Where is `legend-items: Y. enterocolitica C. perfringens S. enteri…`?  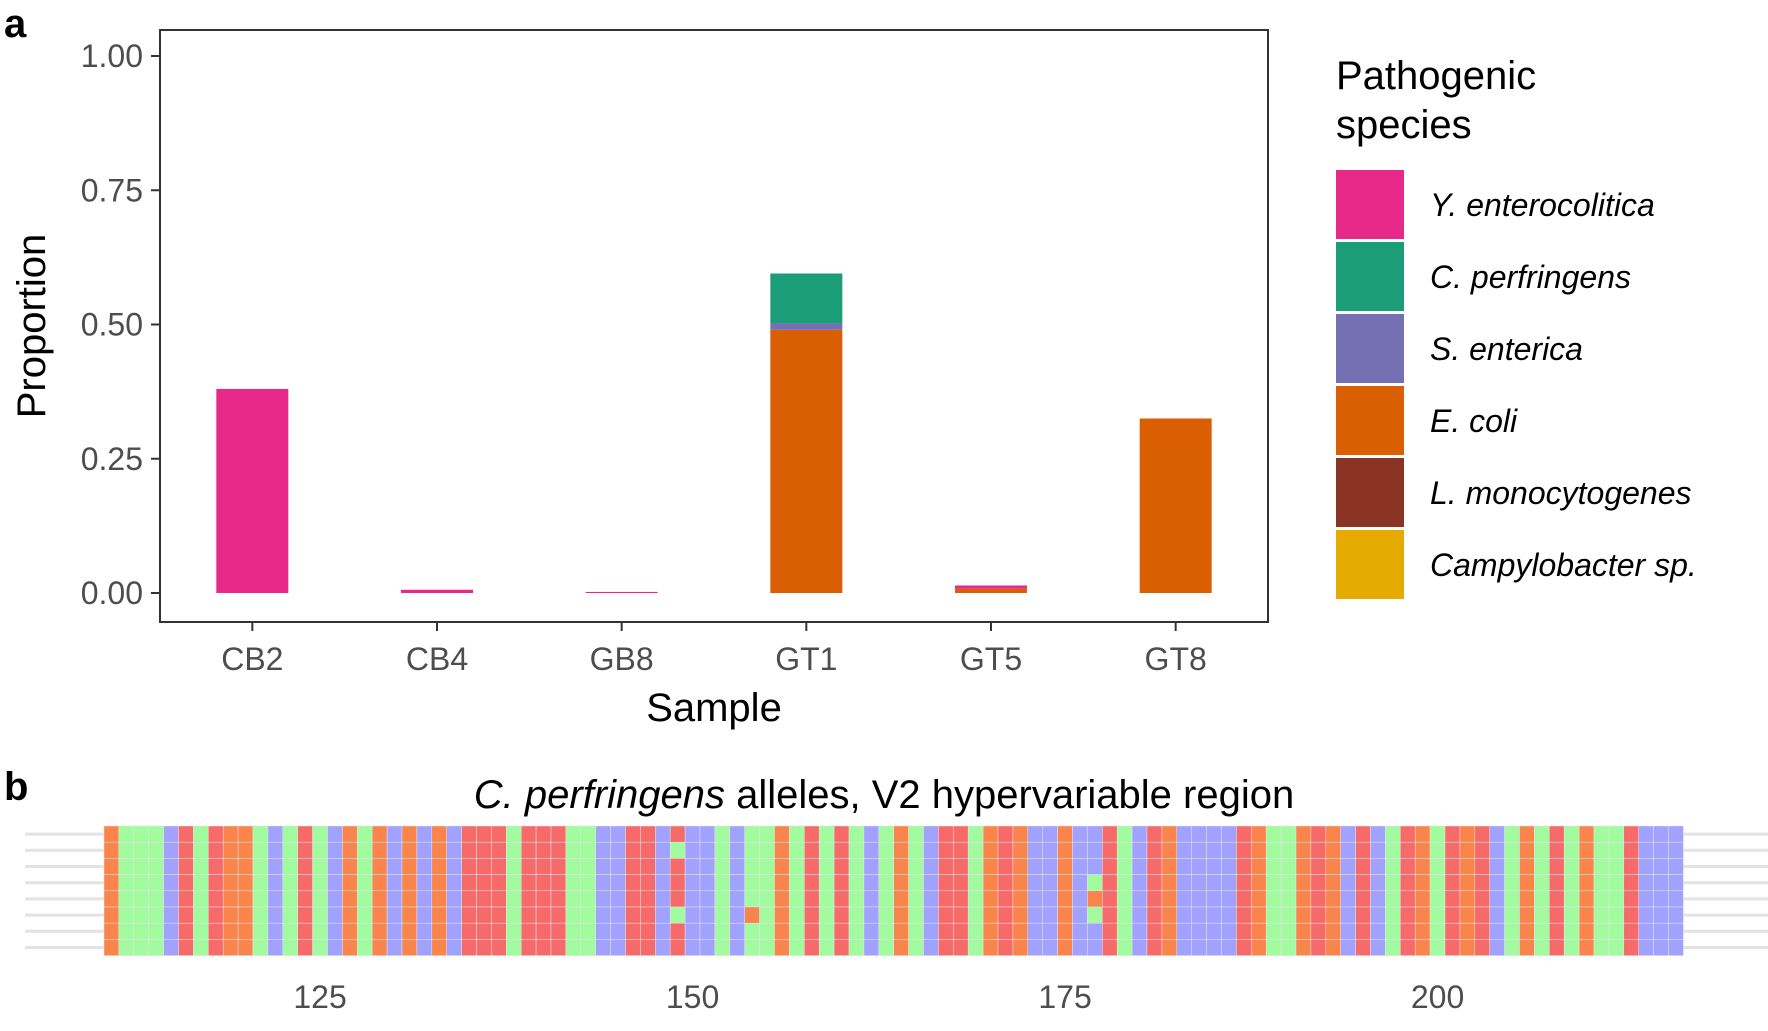
legend-items: Y. enterocolitica C. perfringens S. enteri… is located at coordinates (1516, 384).